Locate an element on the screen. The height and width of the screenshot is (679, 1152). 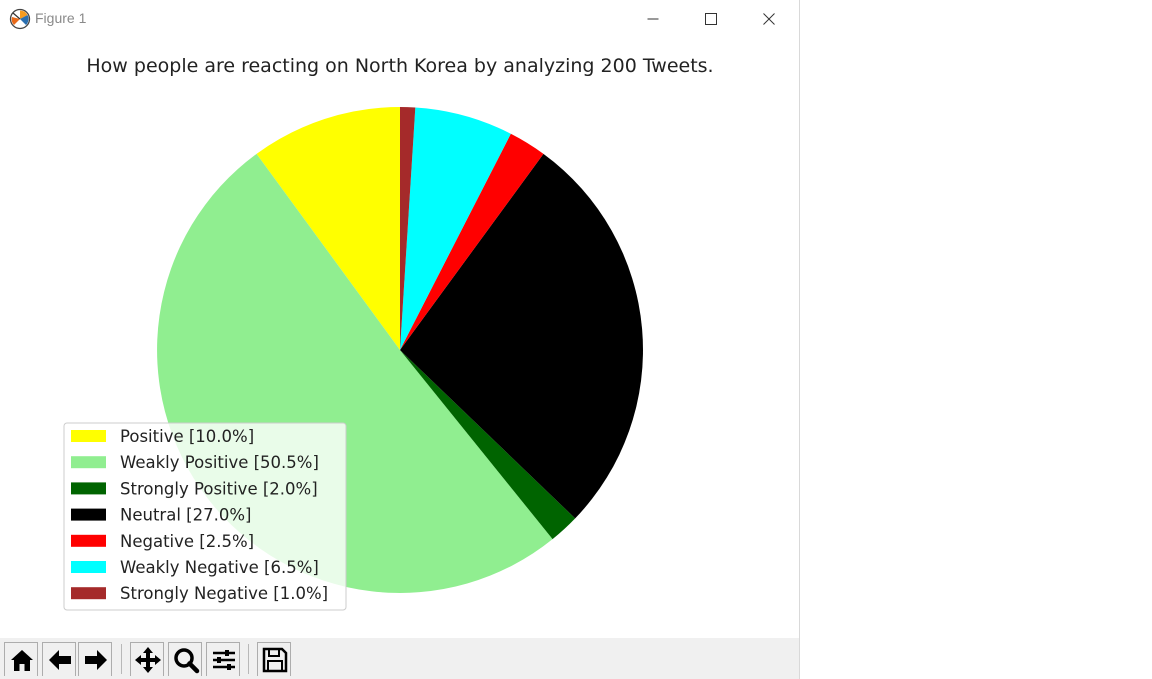
zoom-button is located at coordinates (185, 659).